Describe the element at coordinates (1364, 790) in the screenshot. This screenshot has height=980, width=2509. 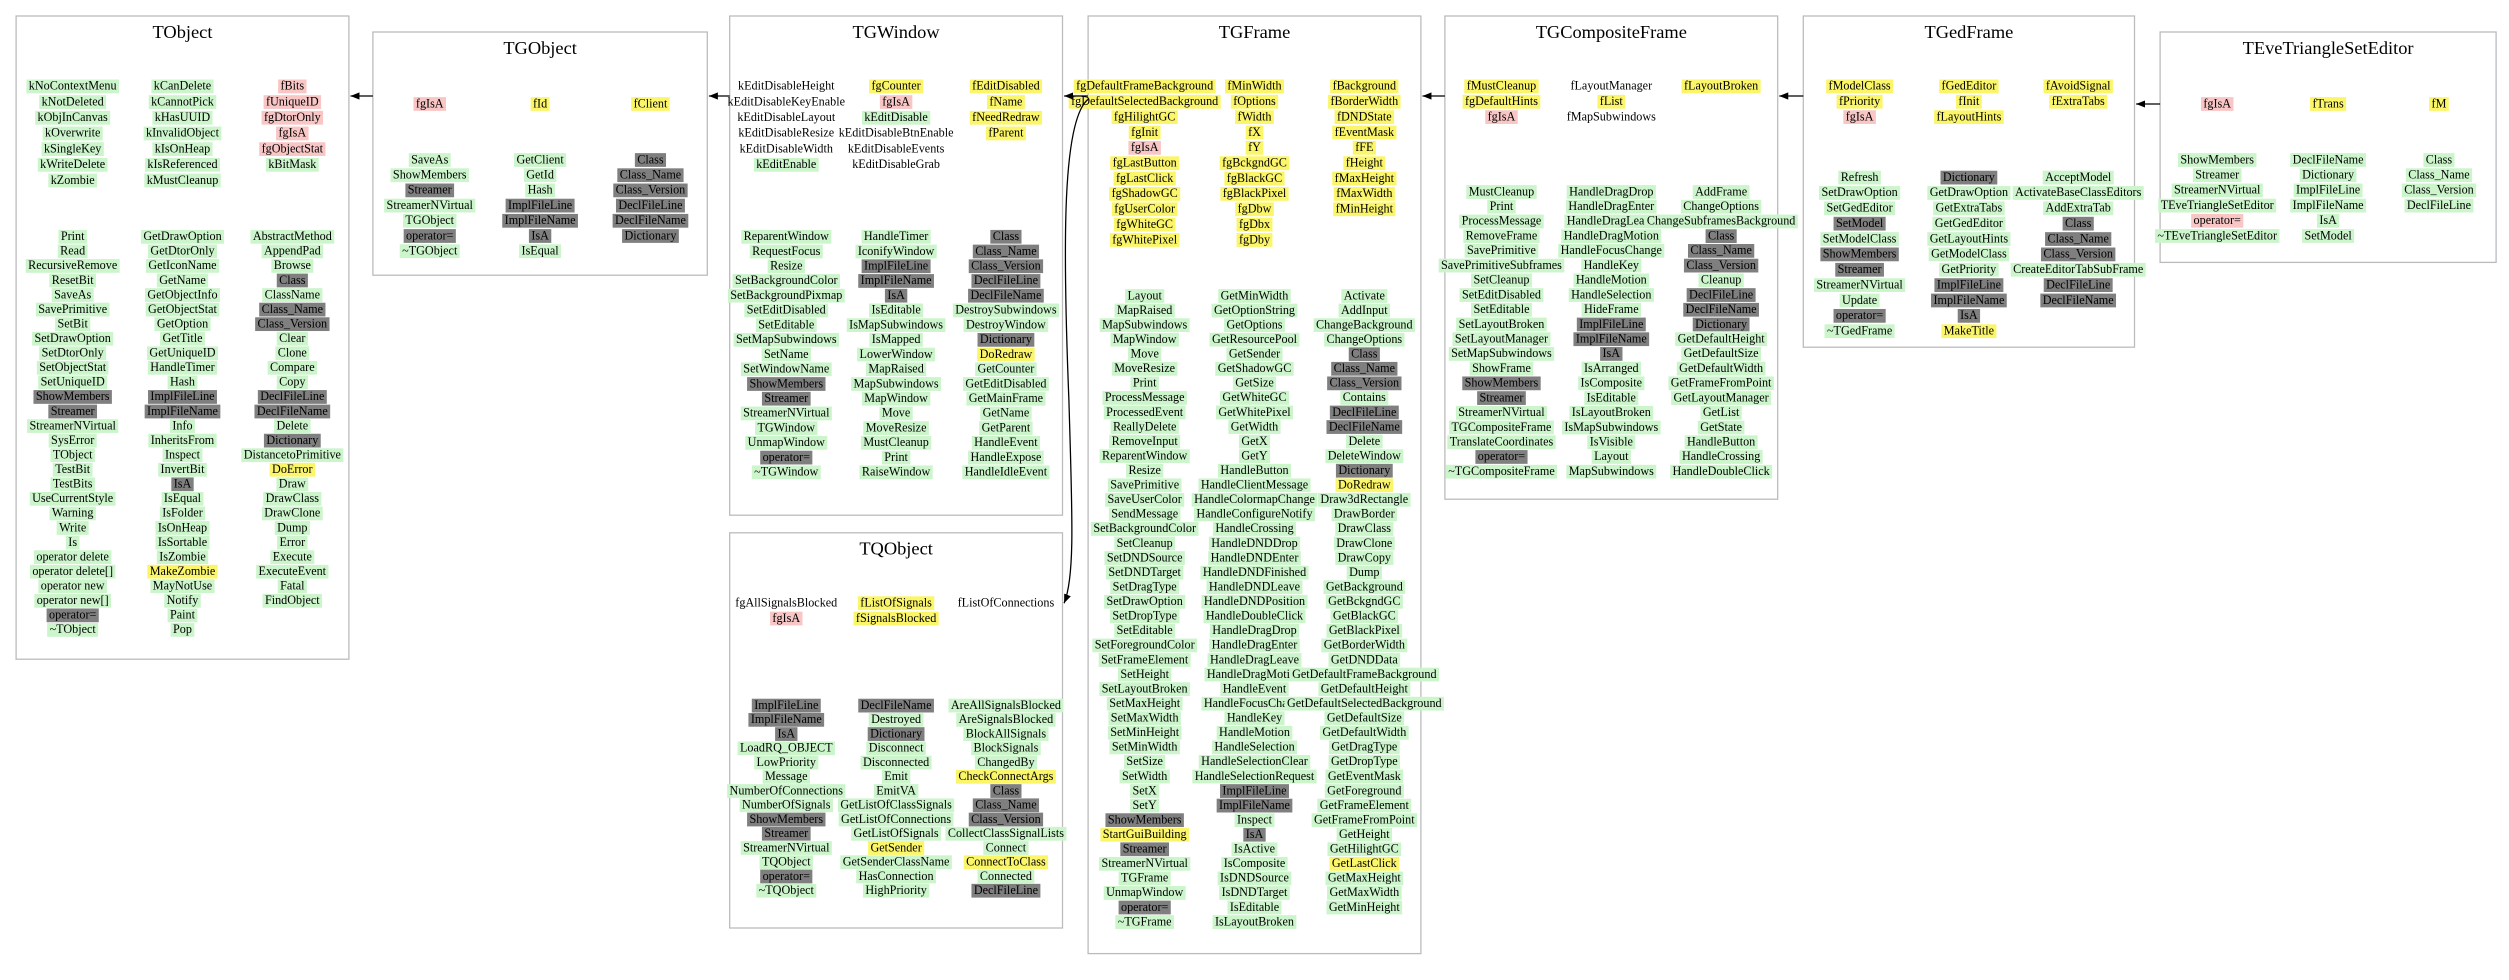
I see `member-name: GetForeground` at that location.